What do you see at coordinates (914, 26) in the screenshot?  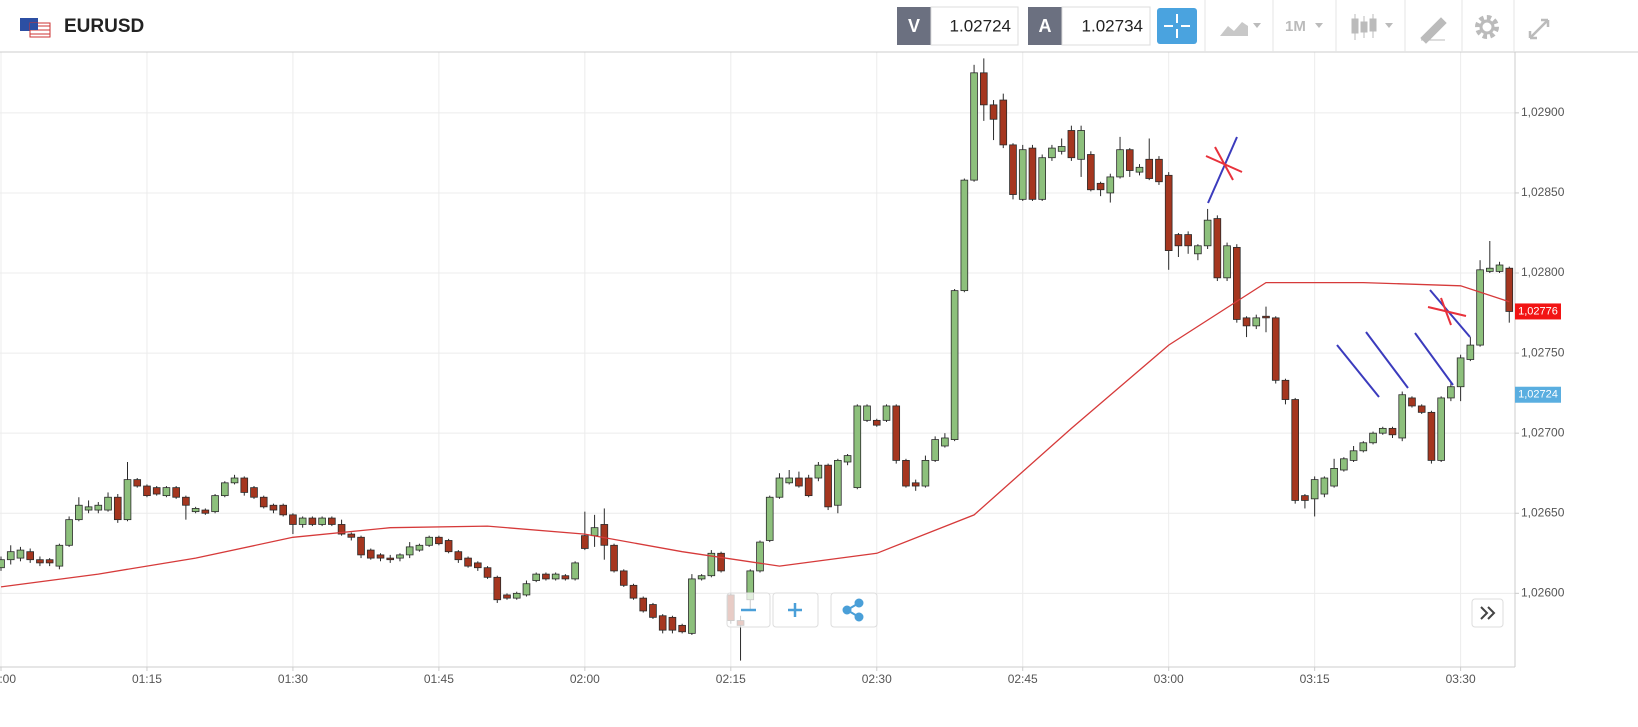 I see `bid-label: V` at bounding box center [914, 26].